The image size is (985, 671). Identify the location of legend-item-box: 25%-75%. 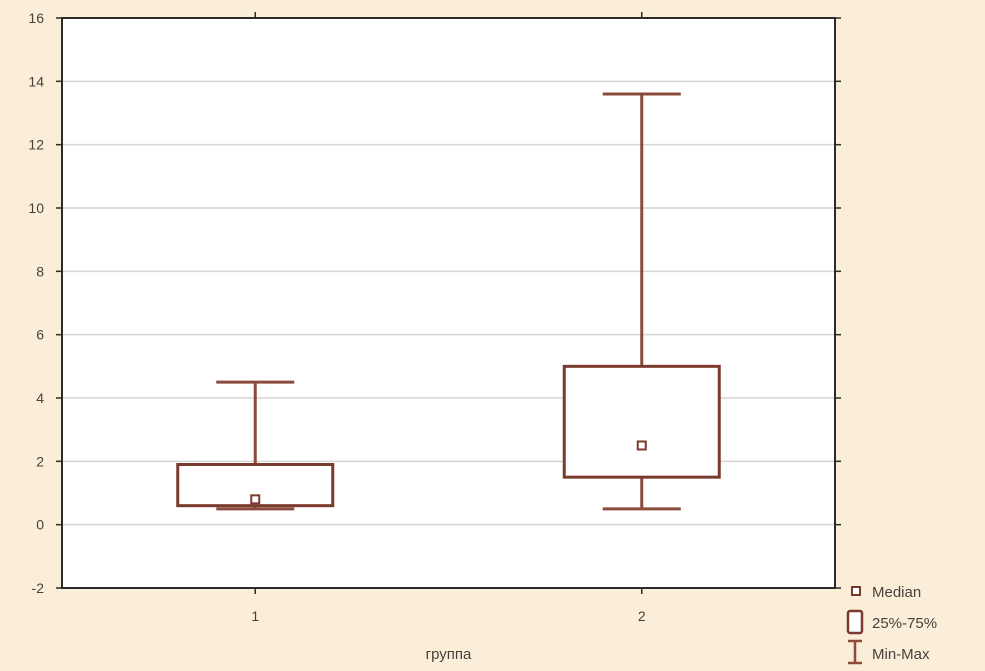
(891, 622).